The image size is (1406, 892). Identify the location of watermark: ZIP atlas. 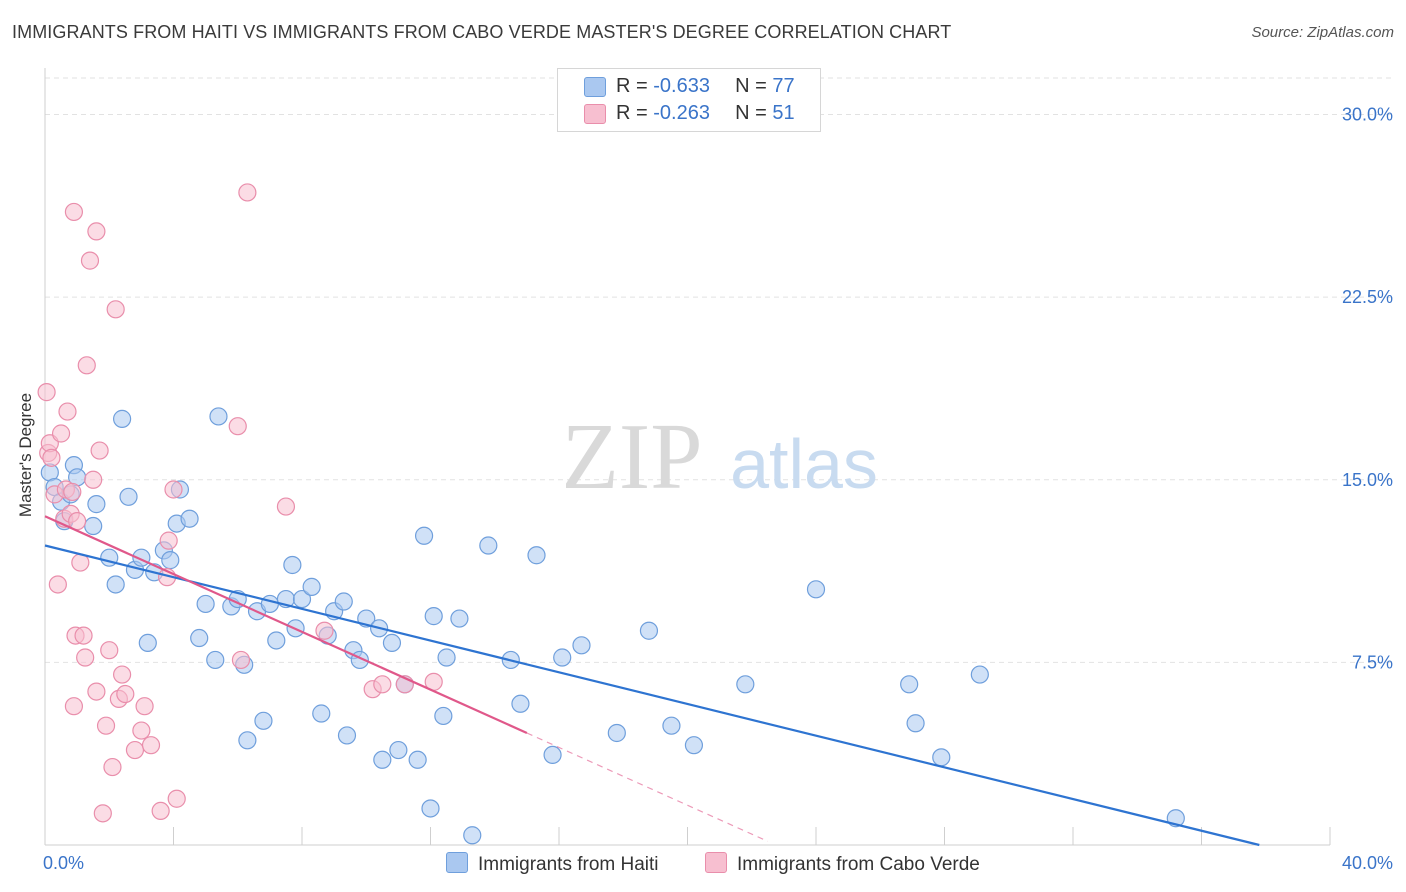
(720, 457).